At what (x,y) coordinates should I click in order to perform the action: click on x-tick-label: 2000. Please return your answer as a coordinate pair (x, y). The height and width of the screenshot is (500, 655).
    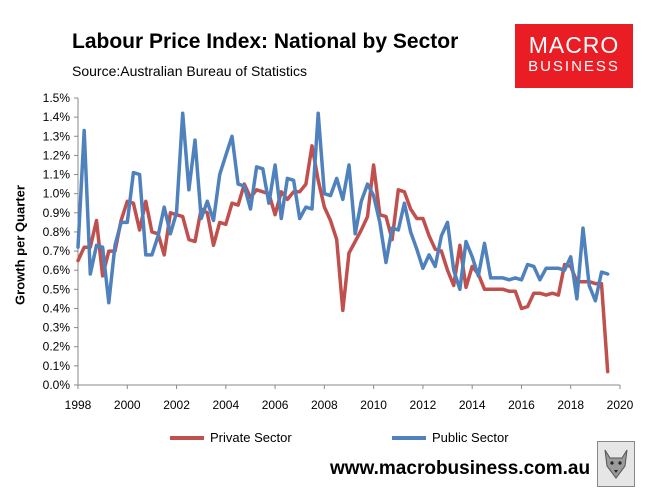
    Looking at the image, I should click on (127, 405).